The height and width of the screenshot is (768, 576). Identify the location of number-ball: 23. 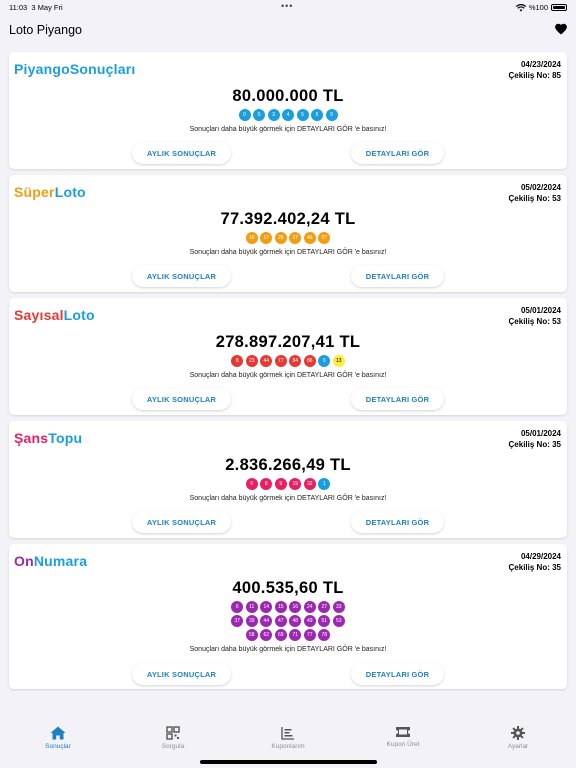
(251, 361).